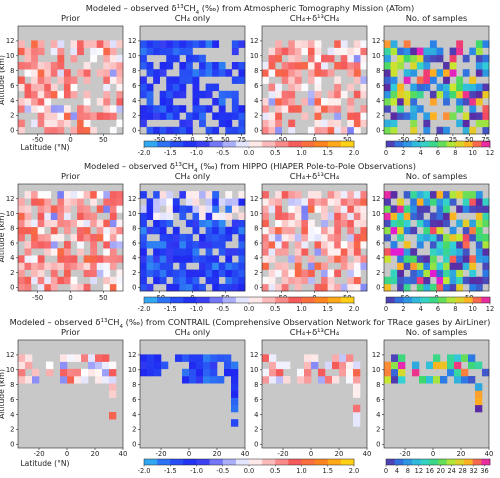 This screenshot has height=478, width=500. Describe the element at coordinates (408, 471) in the screenshot. I see `count-colorbar-tick-label: 8` at that location.